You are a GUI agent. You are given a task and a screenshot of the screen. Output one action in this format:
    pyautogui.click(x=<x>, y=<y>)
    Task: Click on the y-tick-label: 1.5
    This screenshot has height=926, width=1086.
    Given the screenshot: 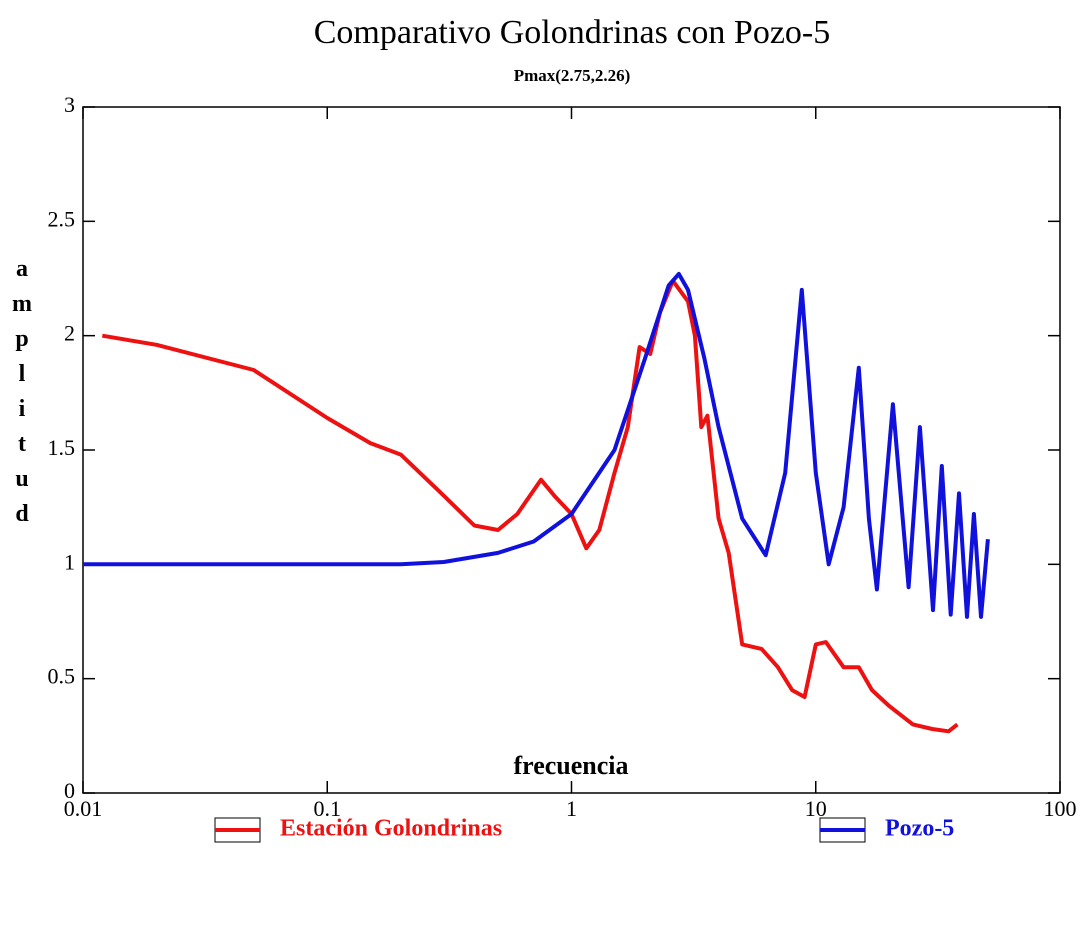 What is the action you would take?
    pyautogui.click(x=62, y=447)
    